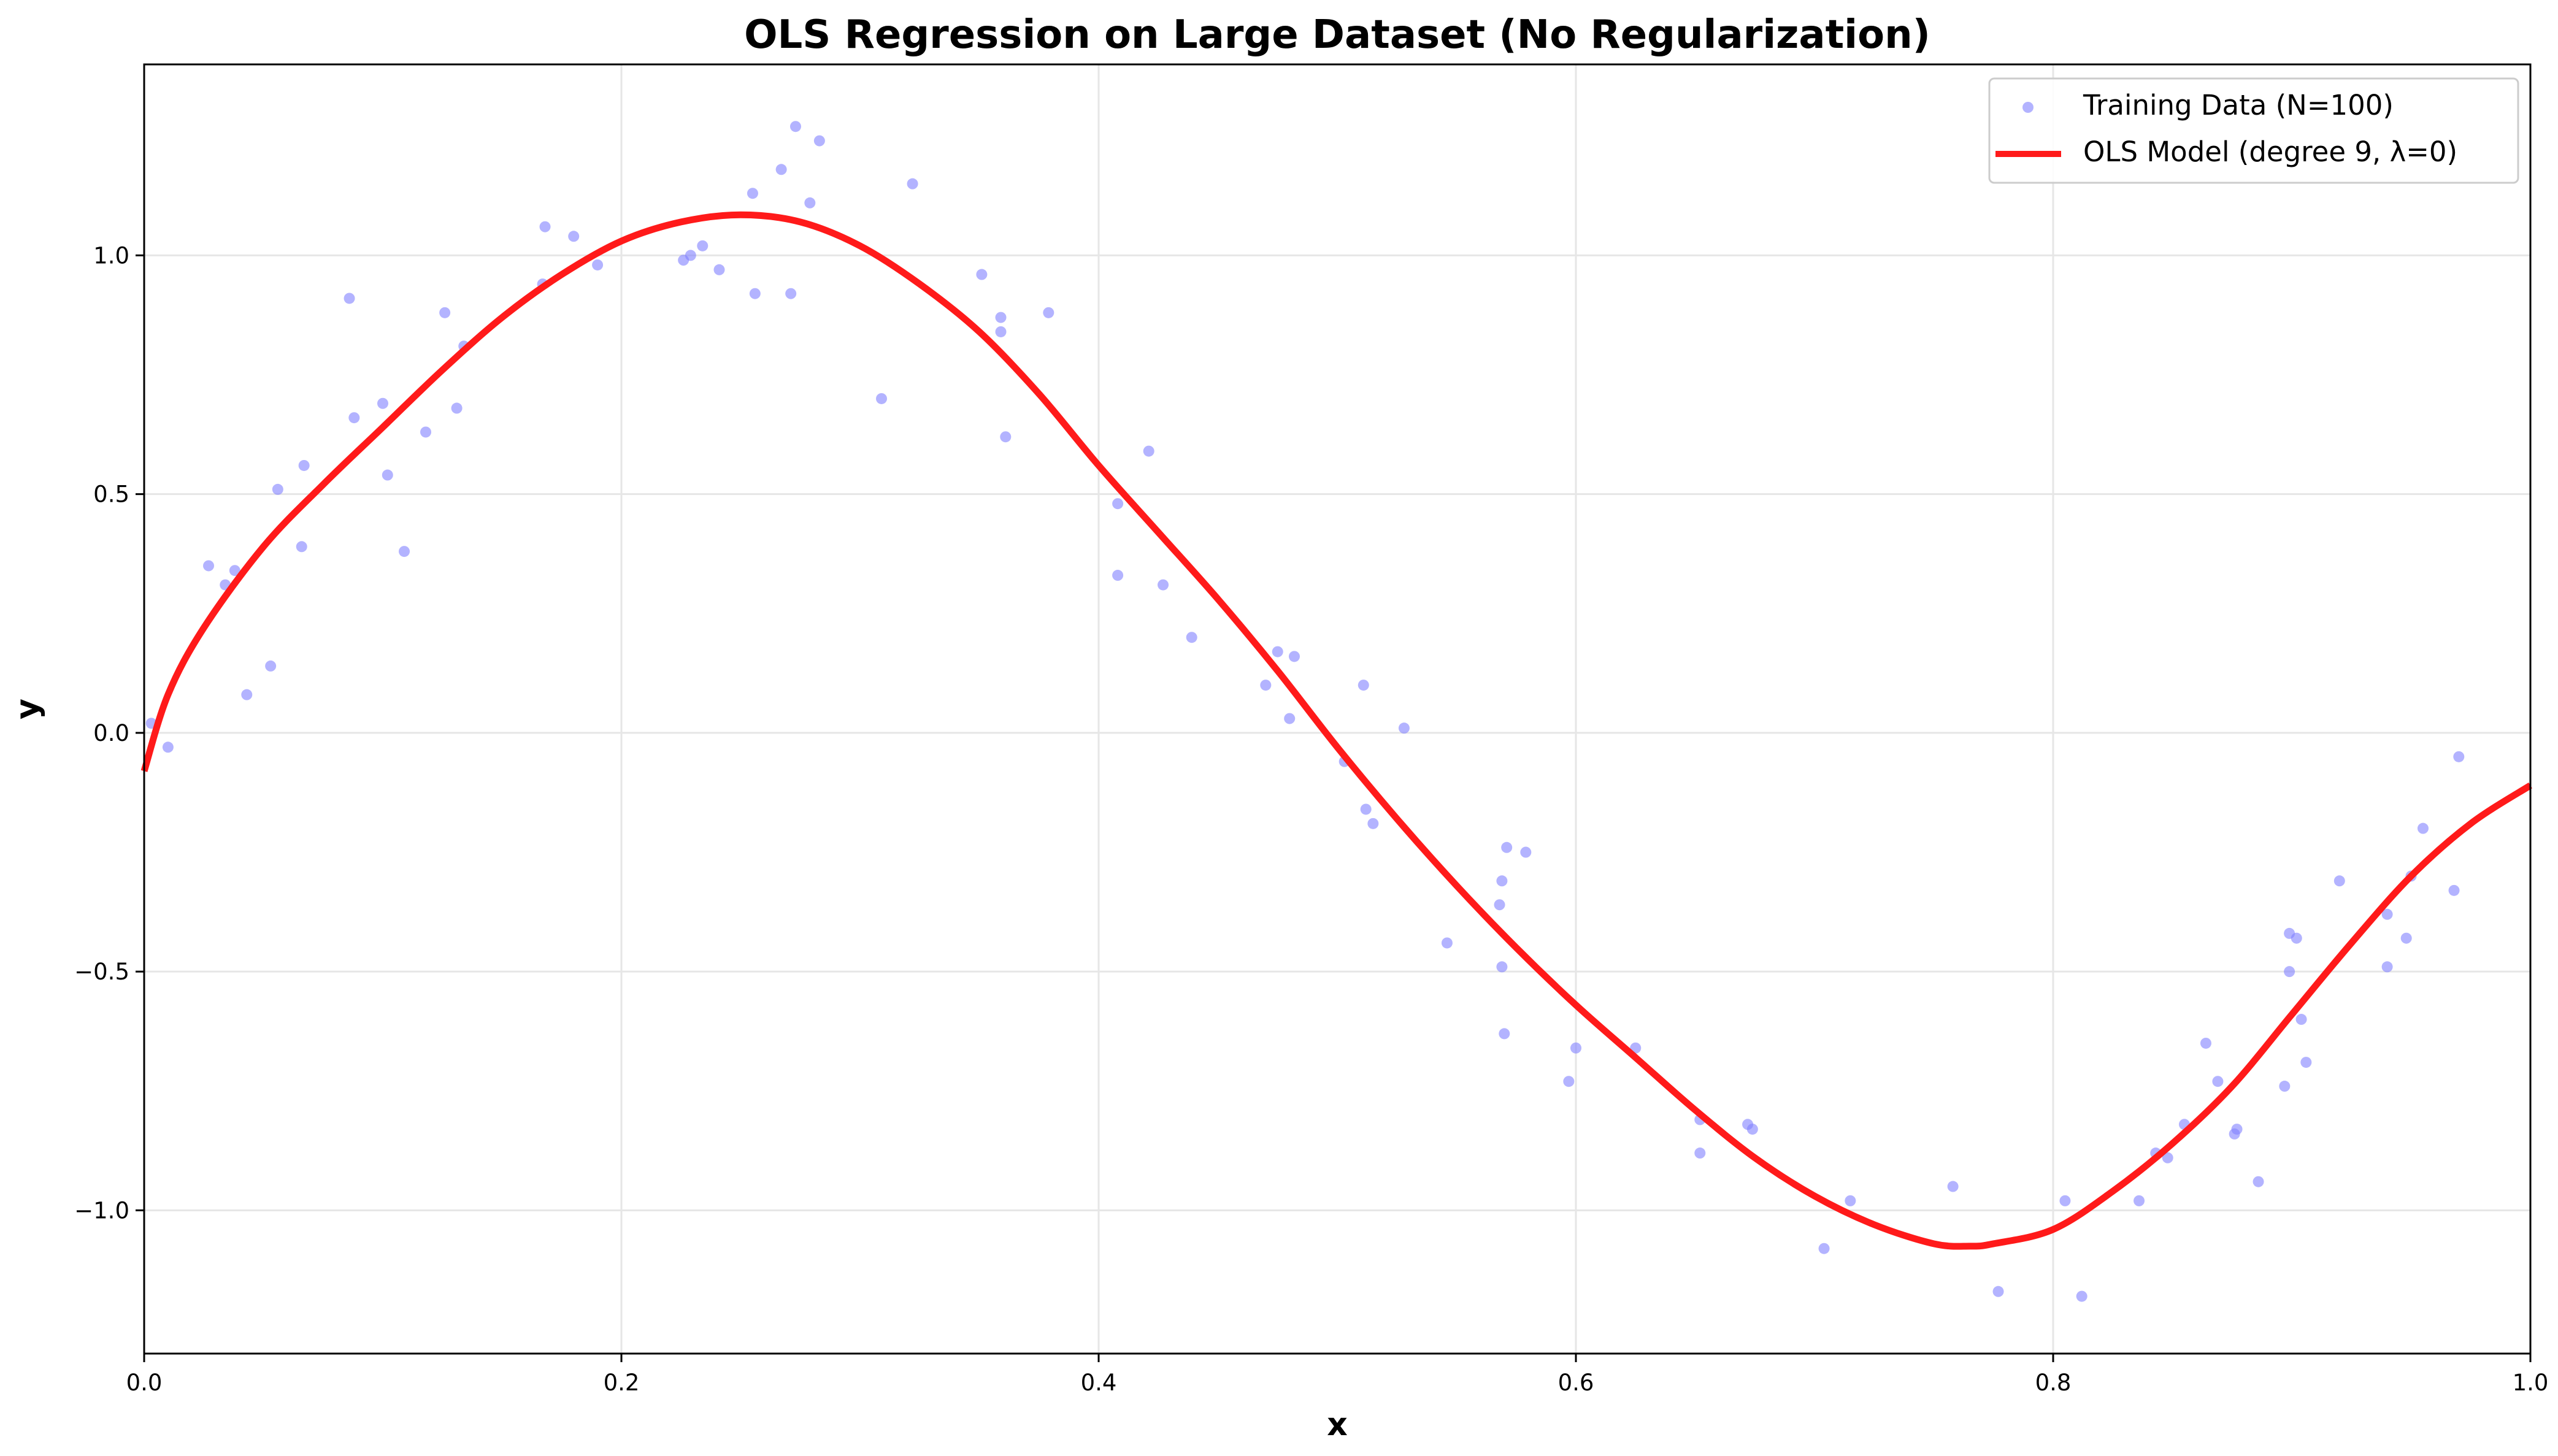 The height and width of the screenshot is (1456, 2558). I want to click on y-tick-label: −1.0, so click(101, 1210).